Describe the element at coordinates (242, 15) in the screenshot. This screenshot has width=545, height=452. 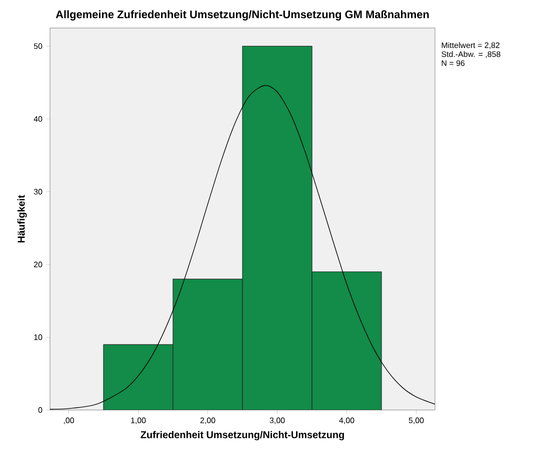
I see `chart-title: Allgemeine Zufriedenheit Umsetzung/Nicht-Umsetzung GM Maßnahmen` at that location.